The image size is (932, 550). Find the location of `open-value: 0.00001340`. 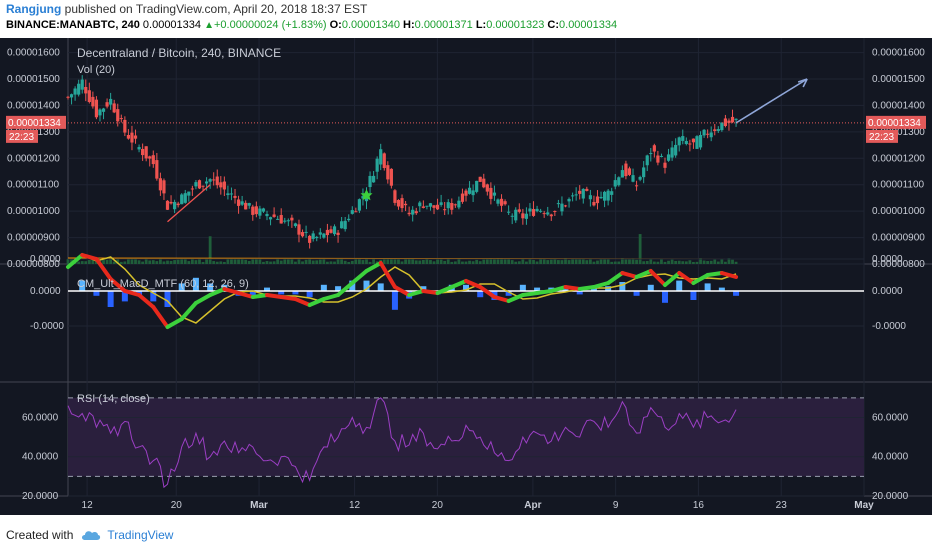

open-value: 0.00001340 is located at coordinates (370, 25).